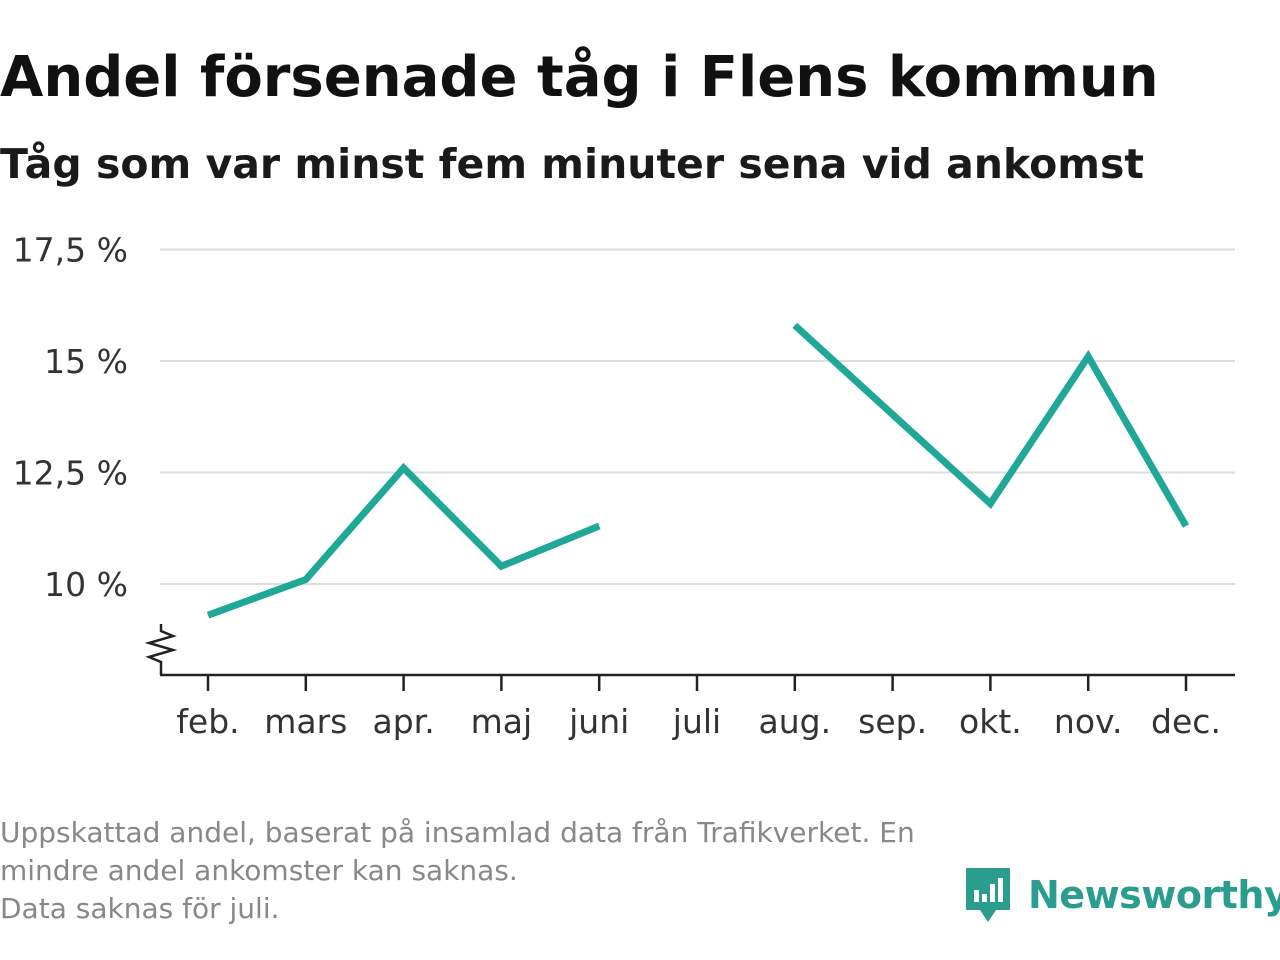 This screenshot has width=1280, height=960. I want to click on x-tick-label: okt., so click(990, 721).